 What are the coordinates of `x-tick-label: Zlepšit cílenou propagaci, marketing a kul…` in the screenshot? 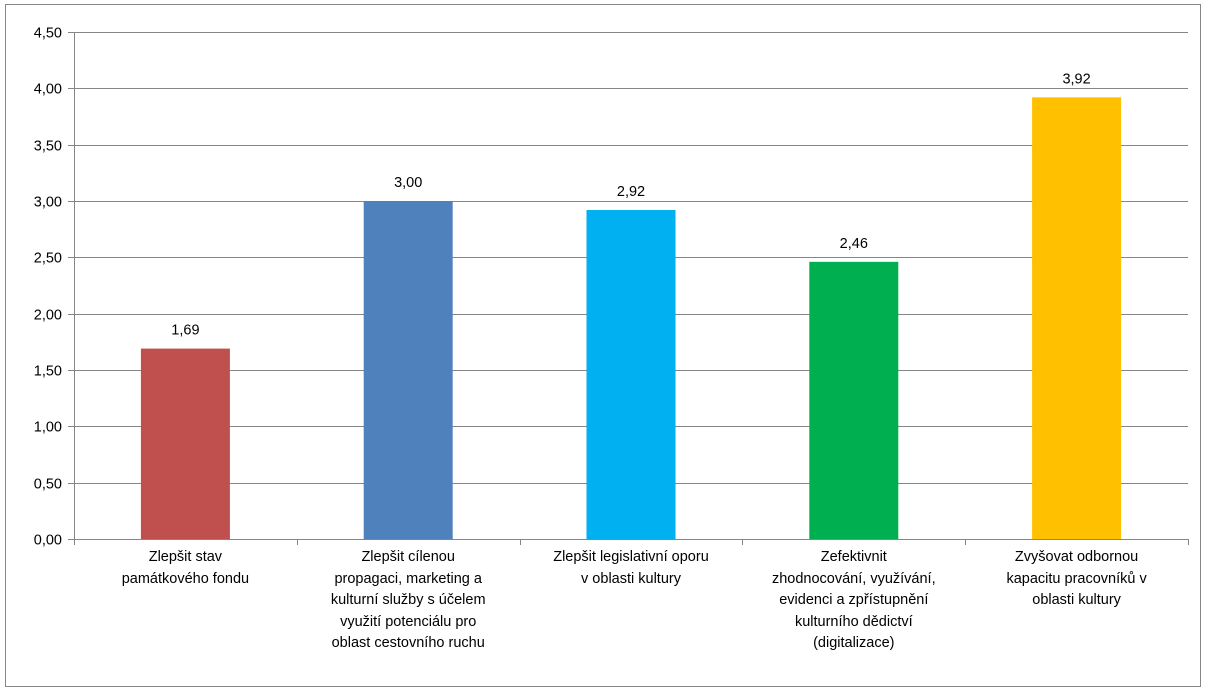 It's located at (408, 601).